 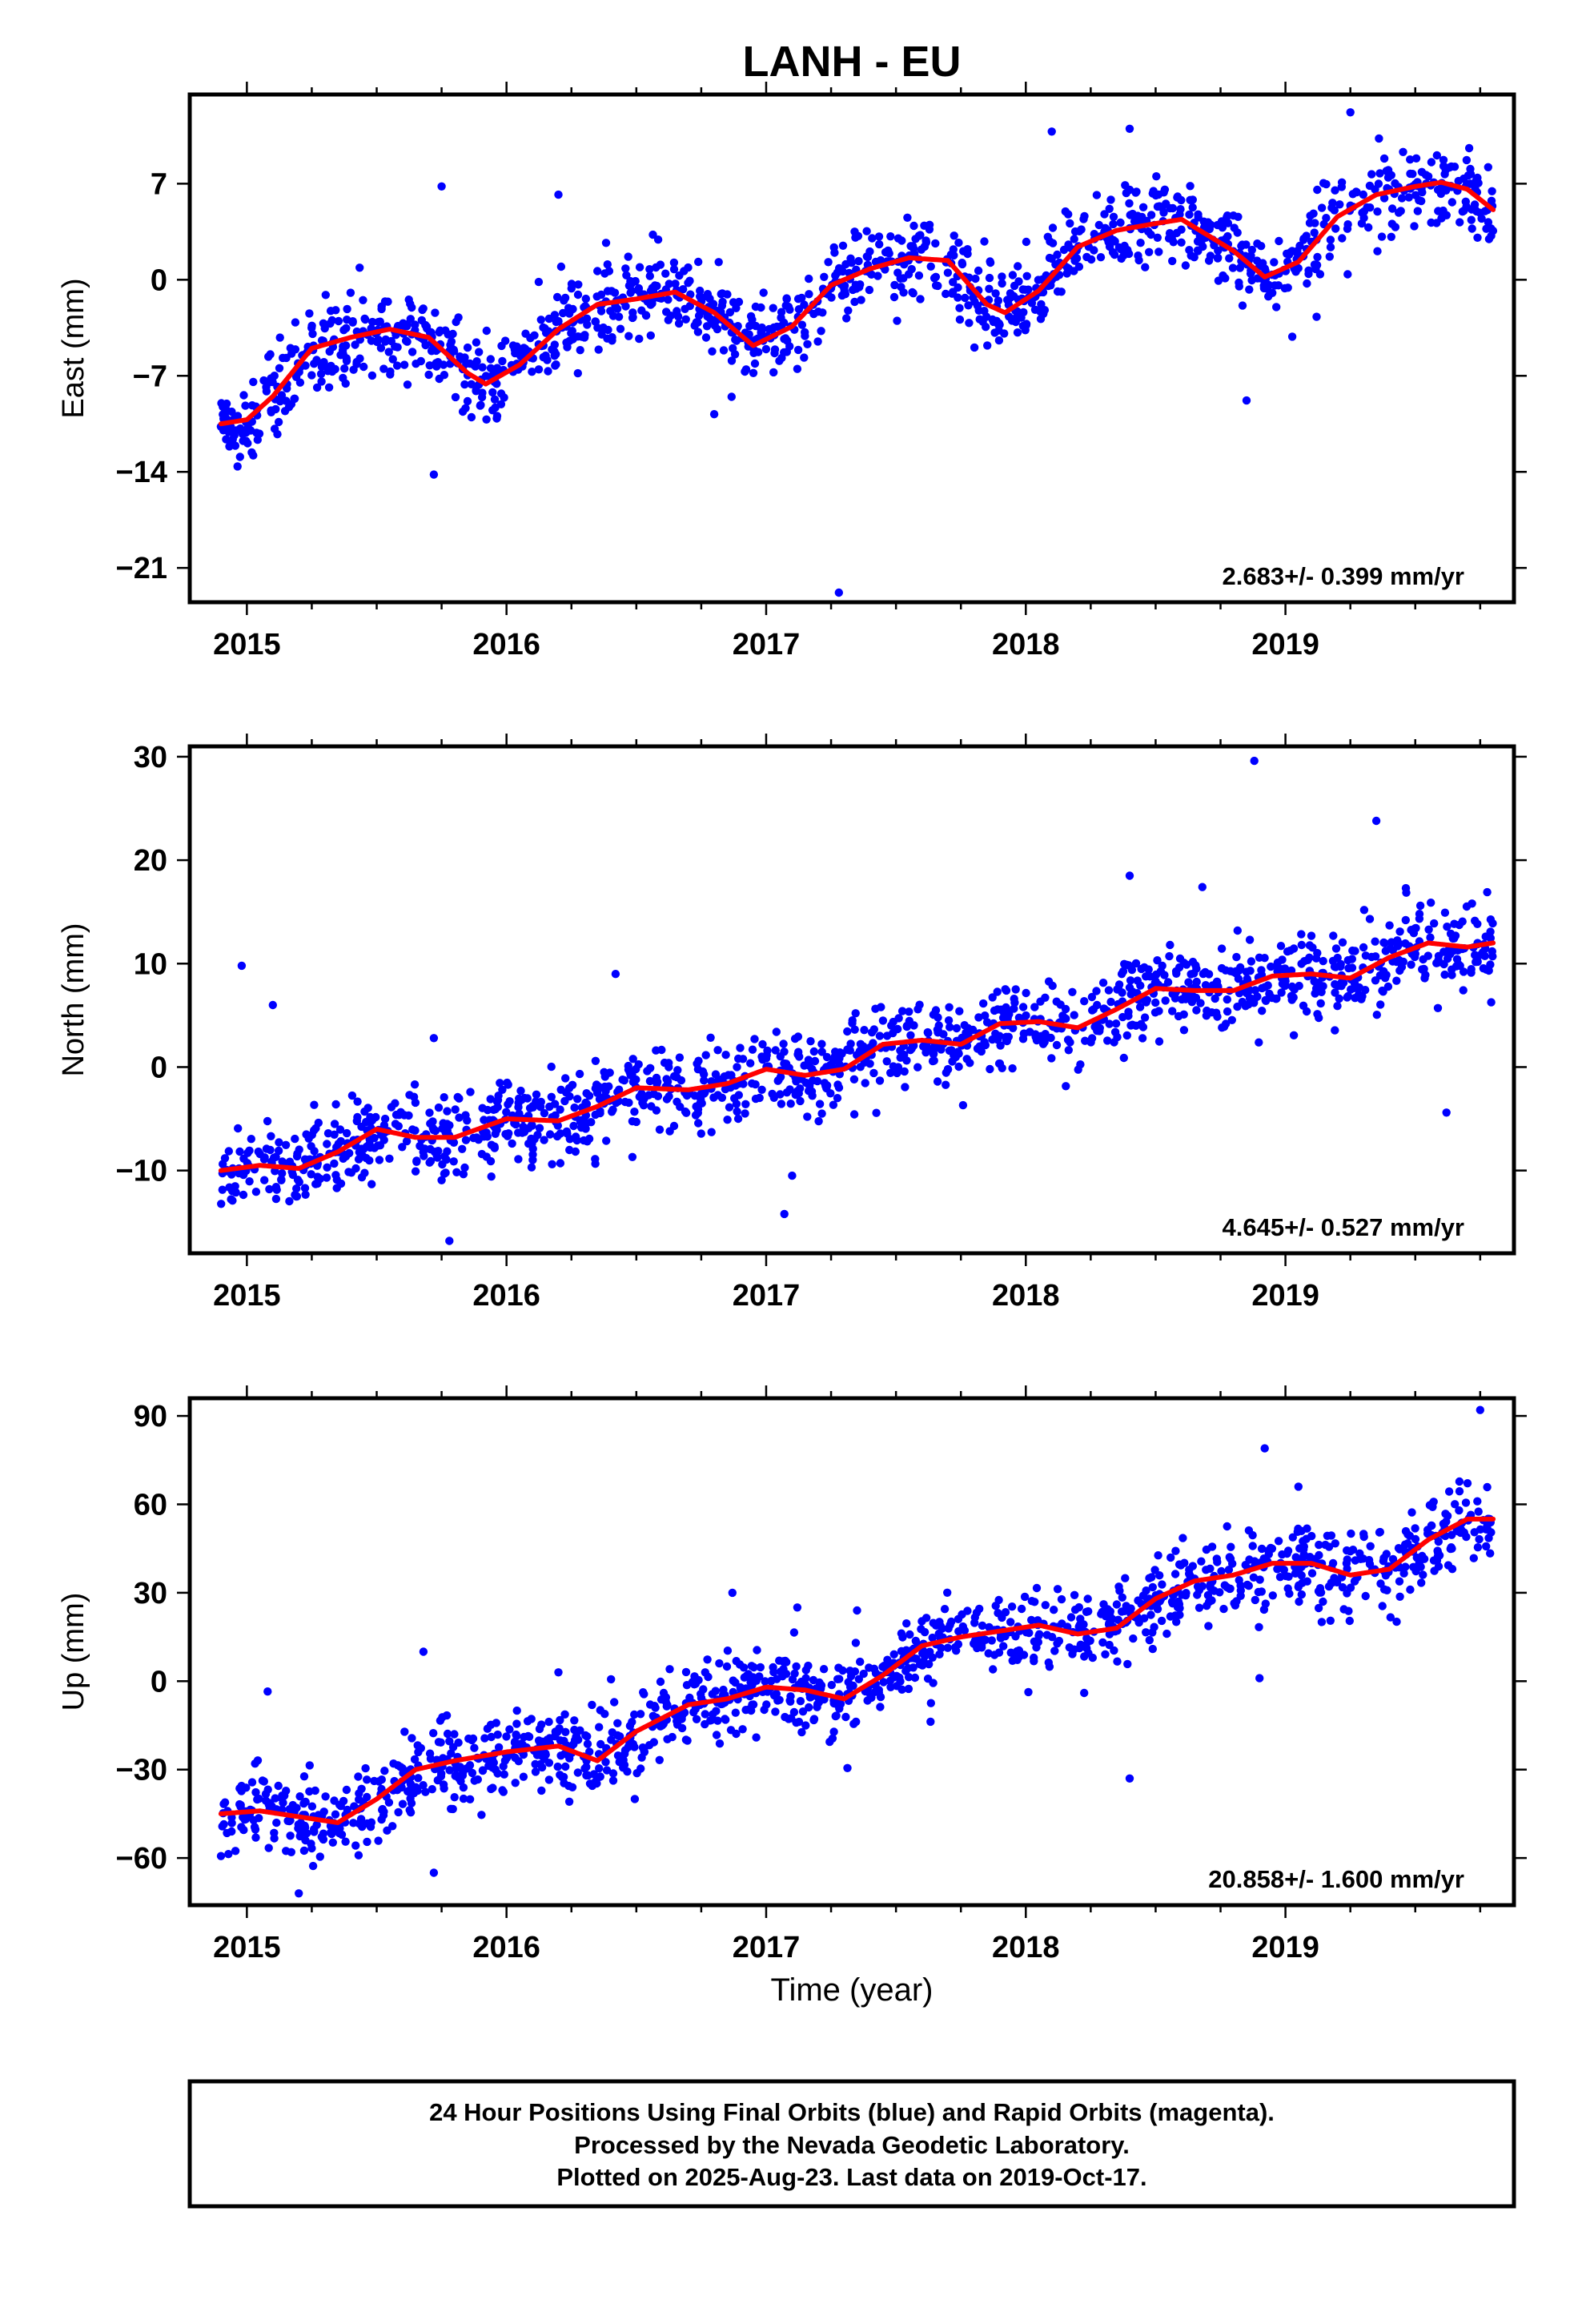 What do you see at coordinates (247, 1296) in the screenshot?
I see `x-tick-label: 2015` at bounding box center [247, 1296].